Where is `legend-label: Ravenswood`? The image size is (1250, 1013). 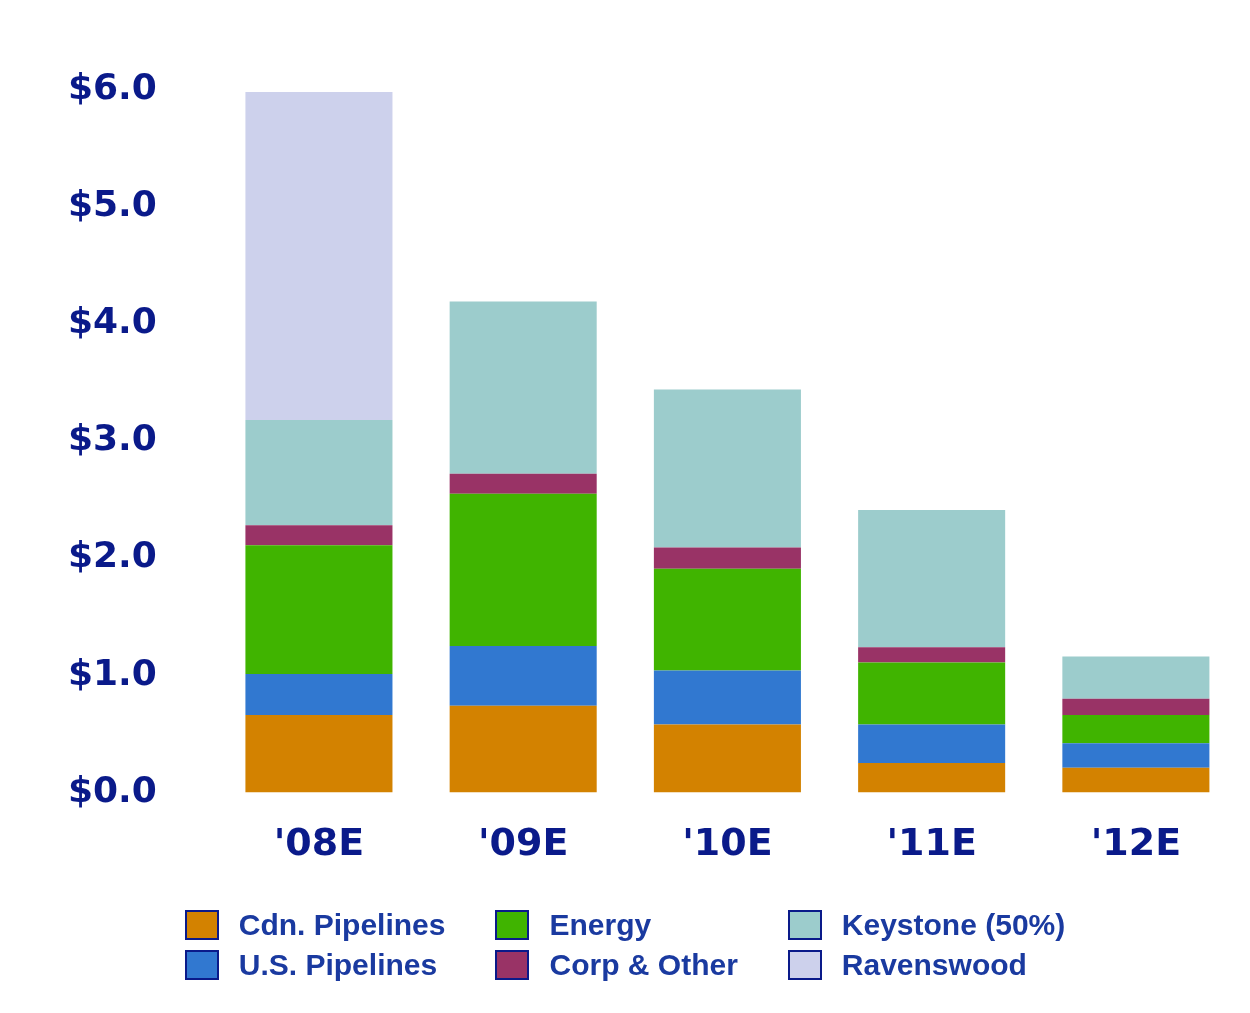
legend-label: Ravenswood is located at coordinates (934, 965).